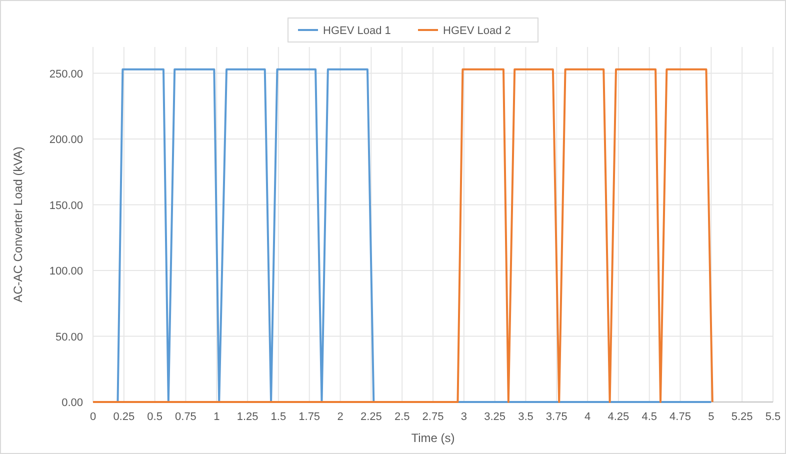 The image size is (786, 454). Describe the element at coordinates (154, 417) in the screenshot. I see `x-tick-label: 0.5` at that location.